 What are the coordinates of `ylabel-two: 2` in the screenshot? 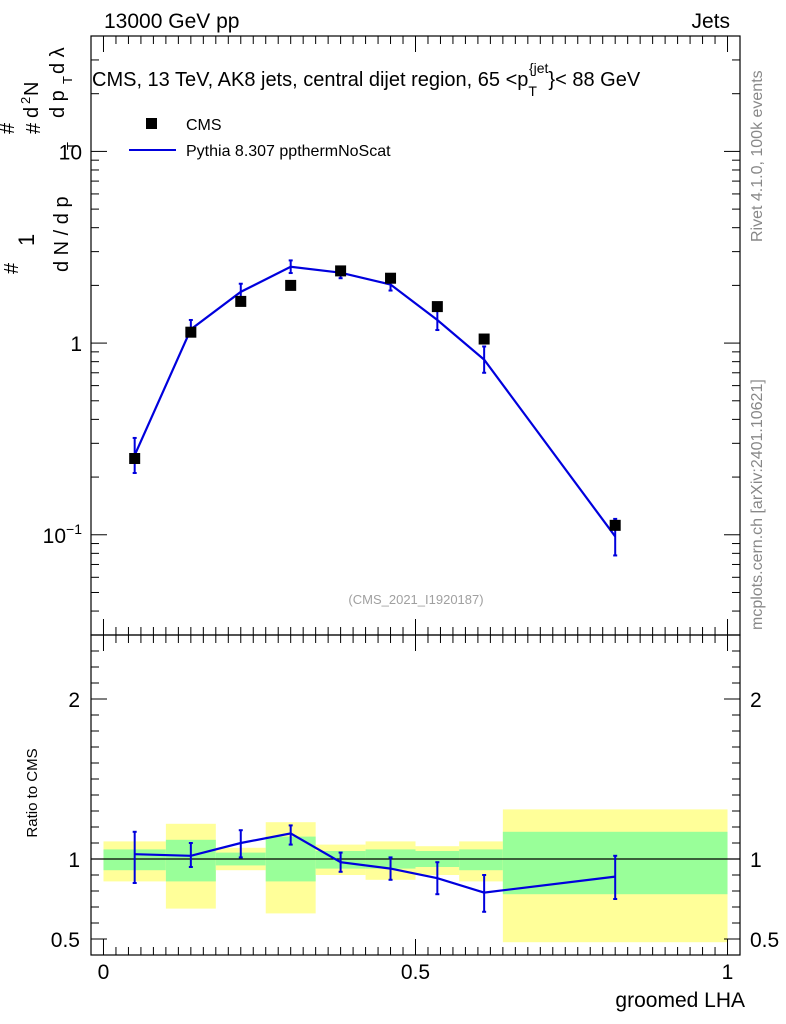 It's located at (25, 100).